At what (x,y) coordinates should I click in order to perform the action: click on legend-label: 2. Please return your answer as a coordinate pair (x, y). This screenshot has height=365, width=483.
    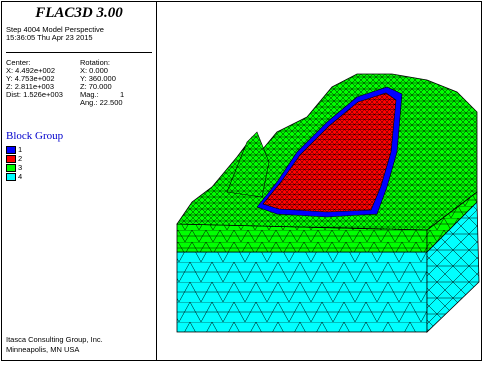
    Looking at the image, I should click on (20, 158).